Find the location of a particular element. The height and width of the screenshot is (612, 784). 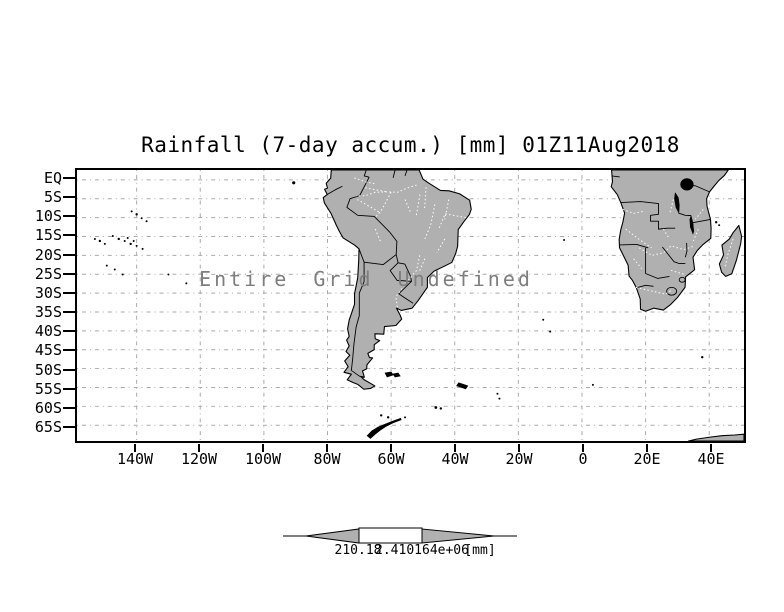

rivers is located at coordinates (544, 243).